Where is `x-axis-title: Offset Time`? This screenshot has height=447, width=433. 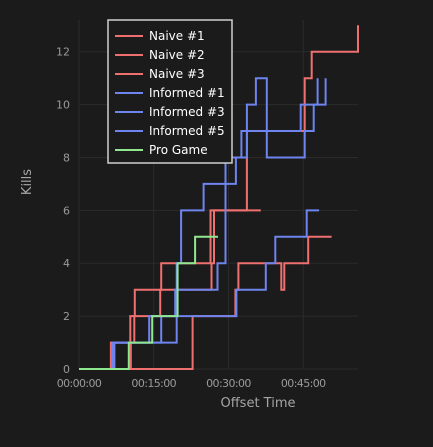 x-axis-title: Offset Time is located at coordinates (257, 403).